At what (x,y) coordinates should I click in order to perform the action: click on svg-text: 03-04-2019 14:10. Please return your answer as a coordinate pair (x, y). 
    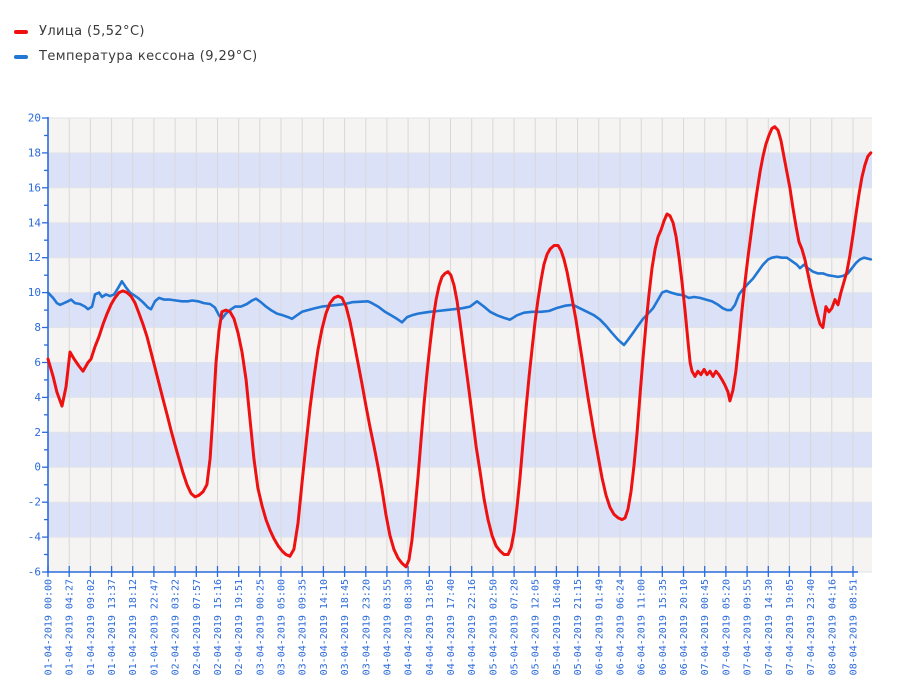
    Looking at the image, I should click on (324, 627).